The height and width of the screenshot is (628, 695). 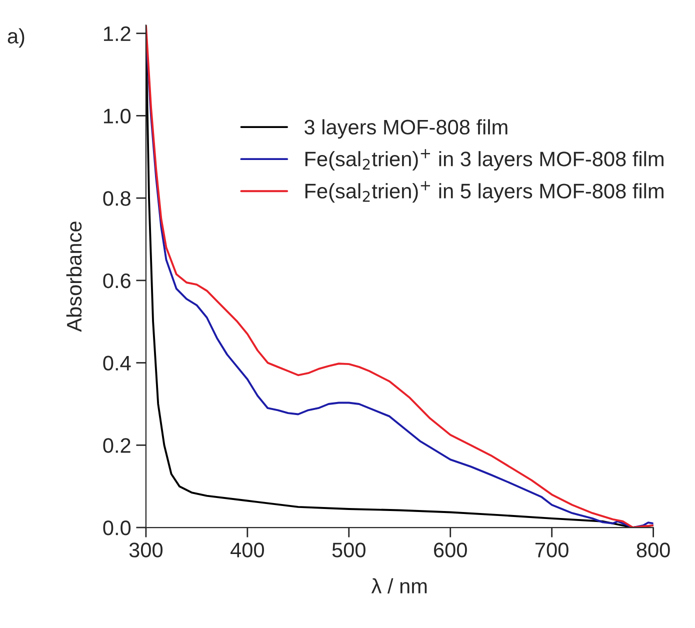 I want to click on y-tick-label: 1.2, so click(x=117, y=33).